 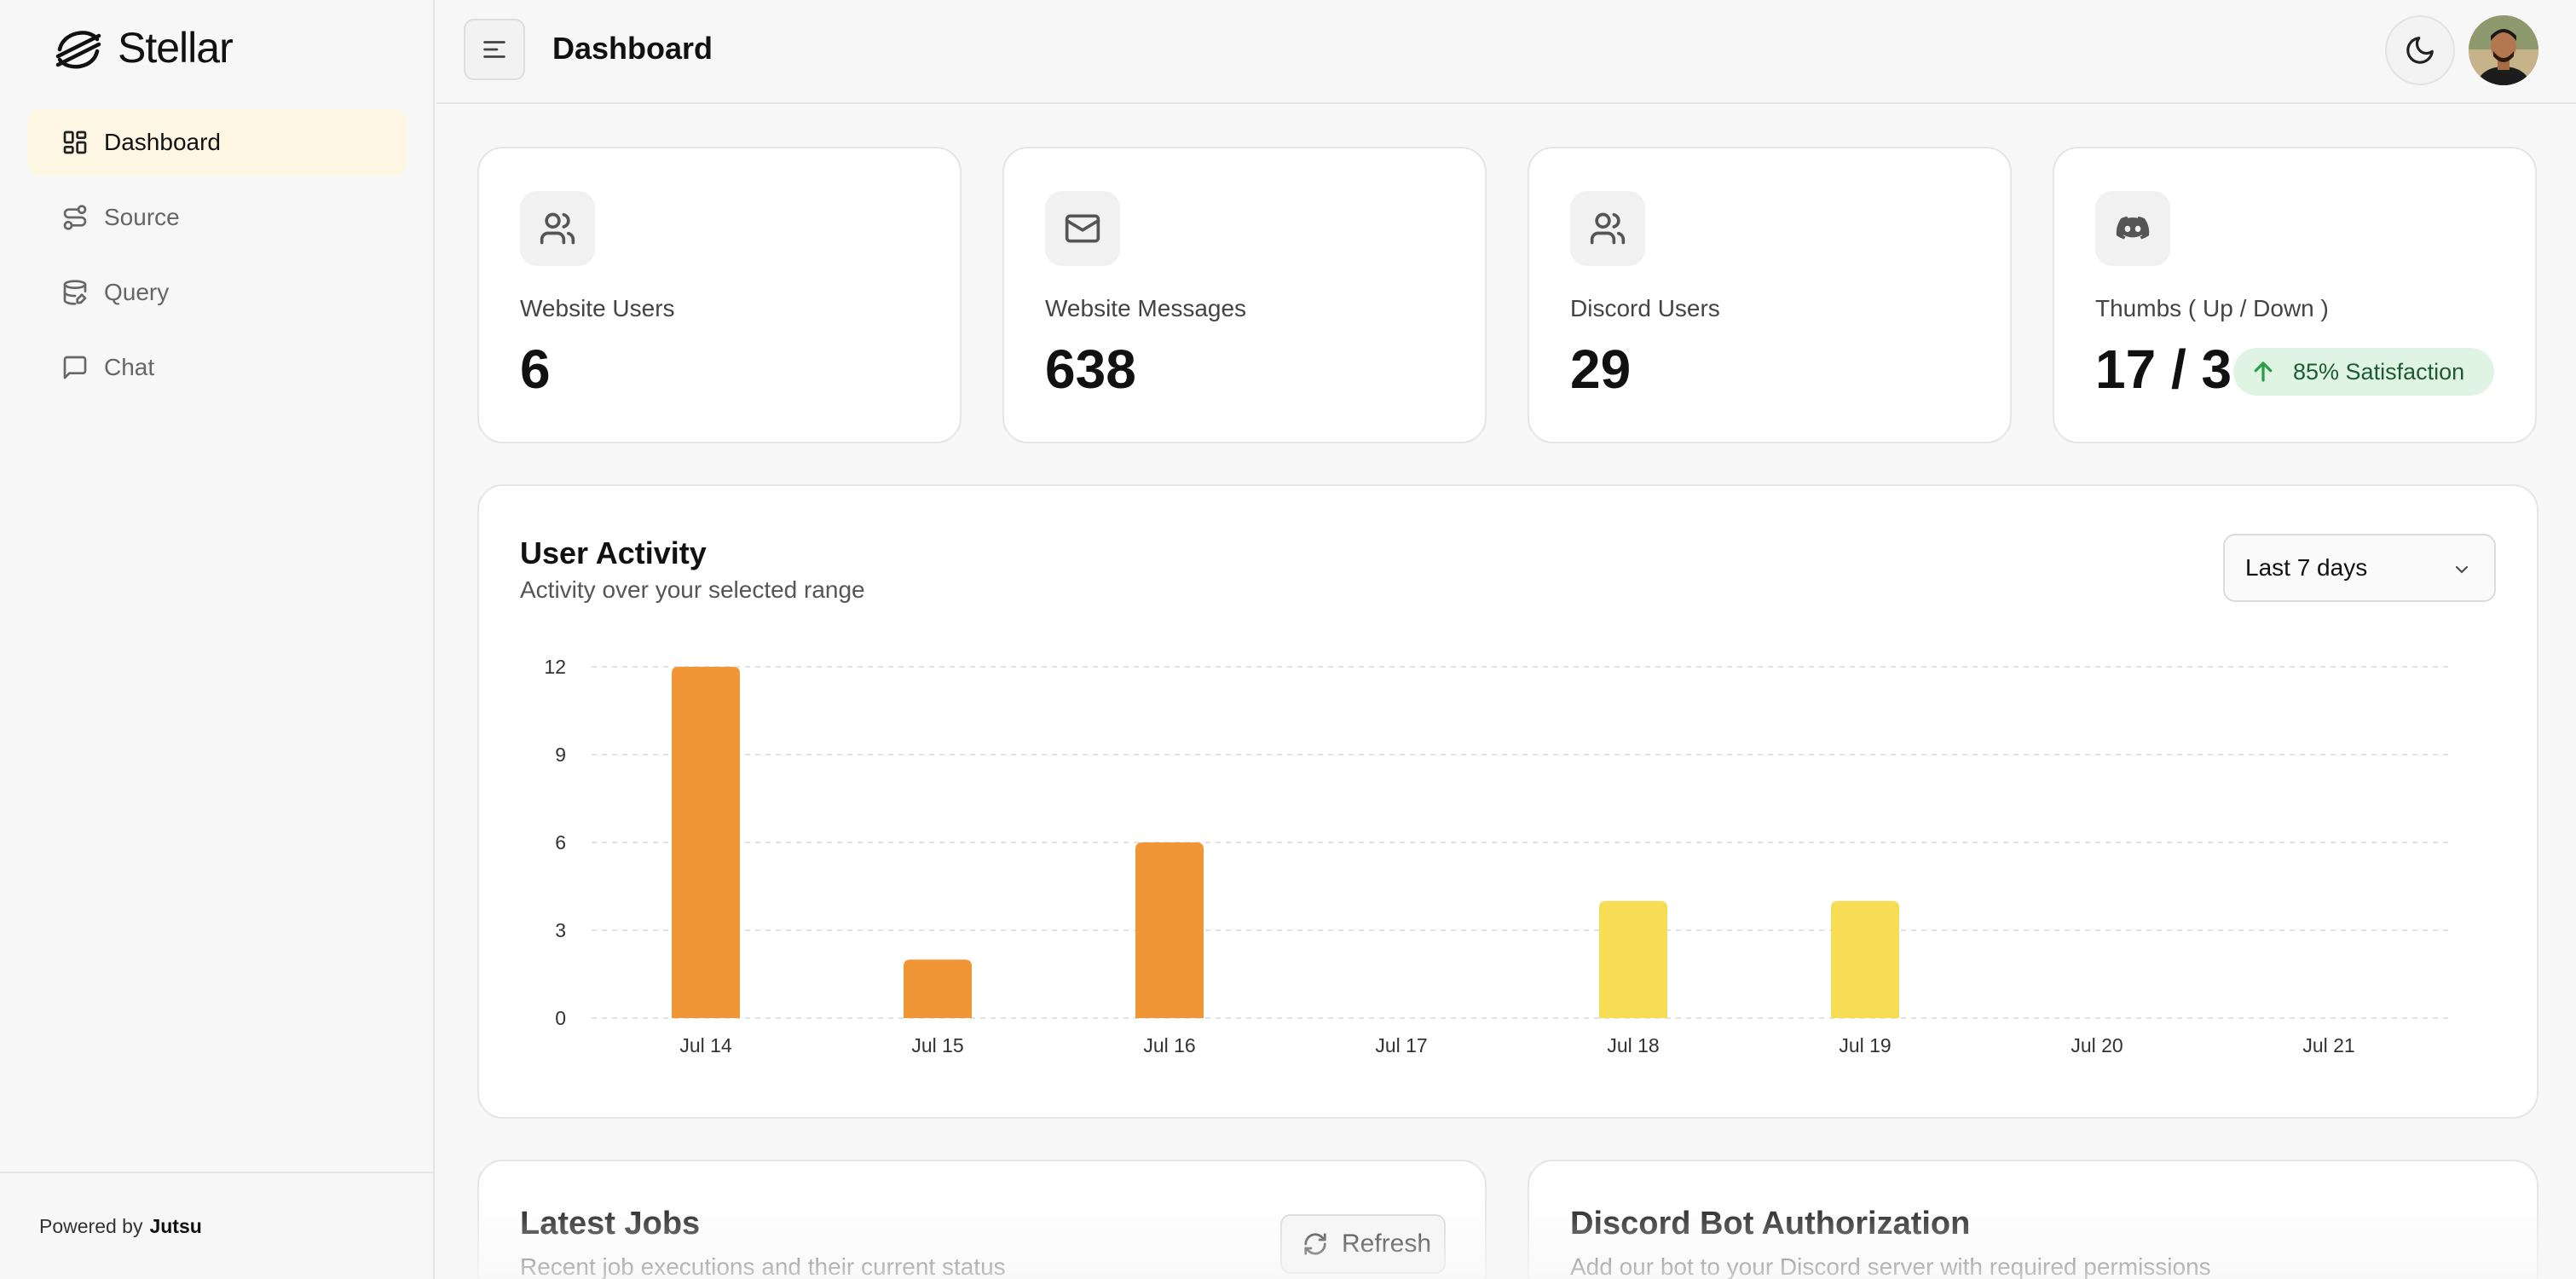 I want to click on avatar-image, so click(x=2503, y=50).